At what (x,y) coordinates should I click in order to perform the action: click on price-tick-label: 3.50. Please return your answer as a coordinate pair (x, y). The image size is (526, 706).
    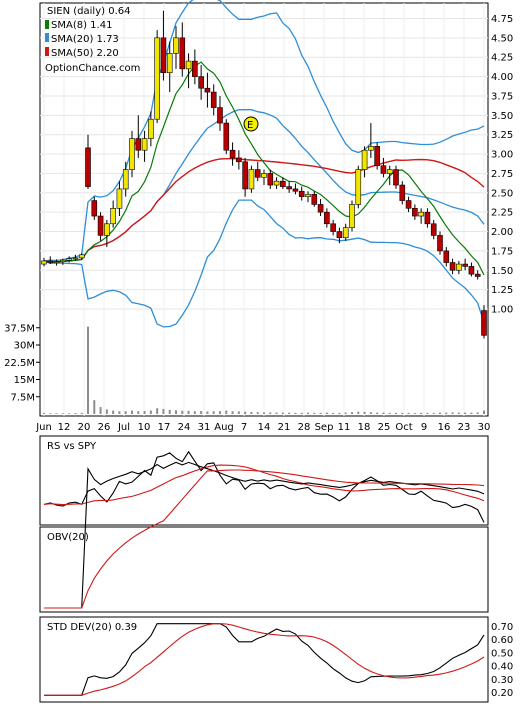
    Looking at the image, I should click on (502, 116).